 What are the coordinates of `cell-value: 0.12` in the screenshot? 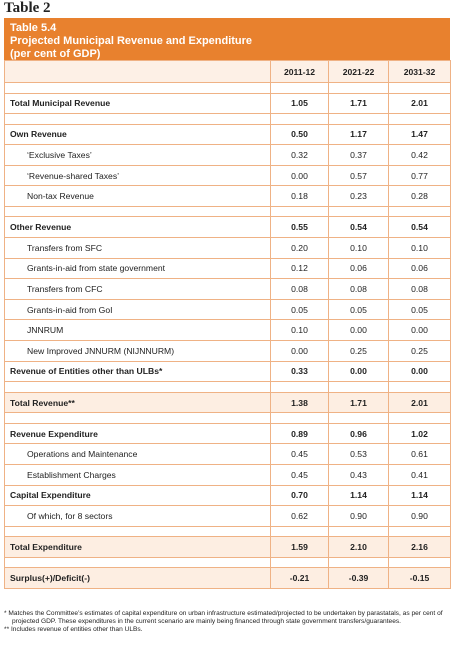 It's located at (299, 268).